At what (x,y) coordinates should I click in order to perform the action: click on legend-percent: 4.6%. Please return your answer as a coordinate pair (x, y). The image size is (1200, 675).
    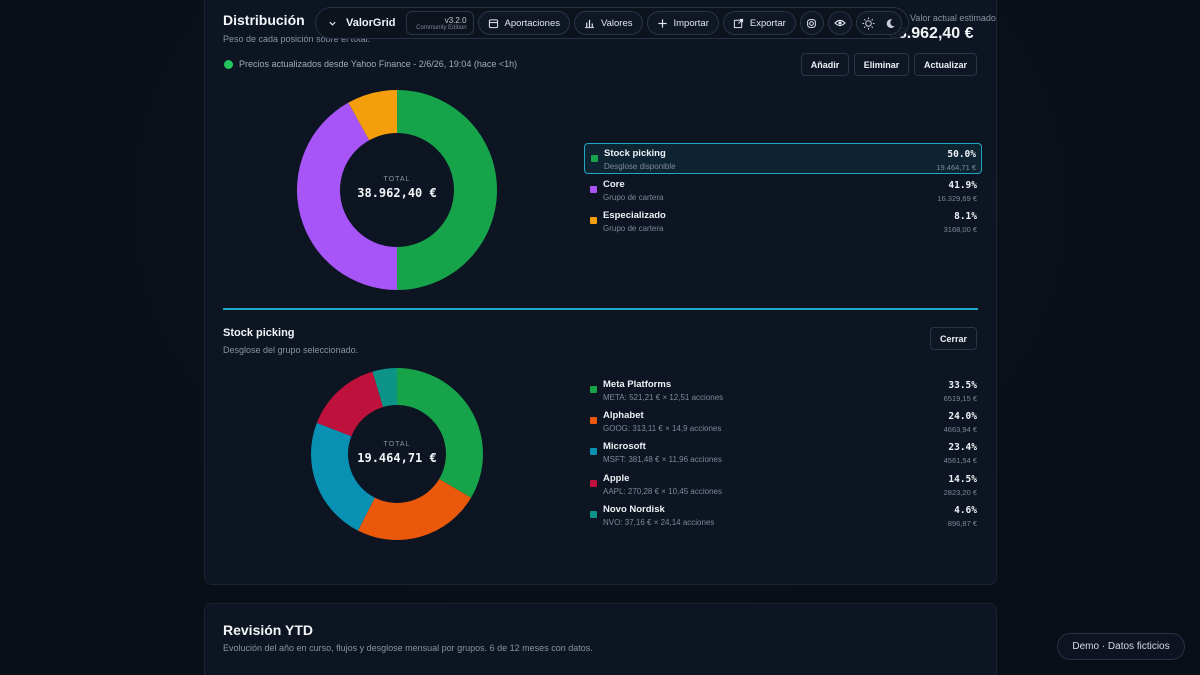
    Looking at the image, I should click on (965, 510).